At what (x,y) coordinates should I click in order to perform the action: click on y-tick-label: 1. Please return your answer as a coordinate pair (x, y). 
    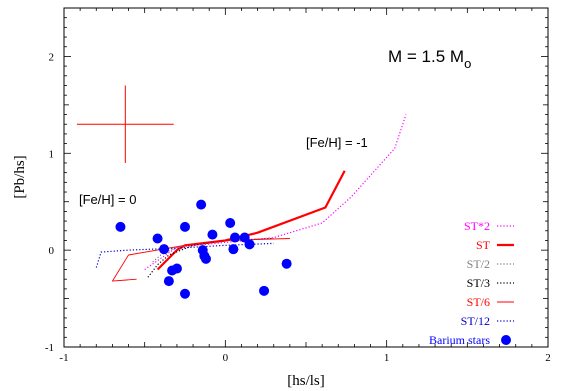
    Looking at the image, I should click on (52, 154).